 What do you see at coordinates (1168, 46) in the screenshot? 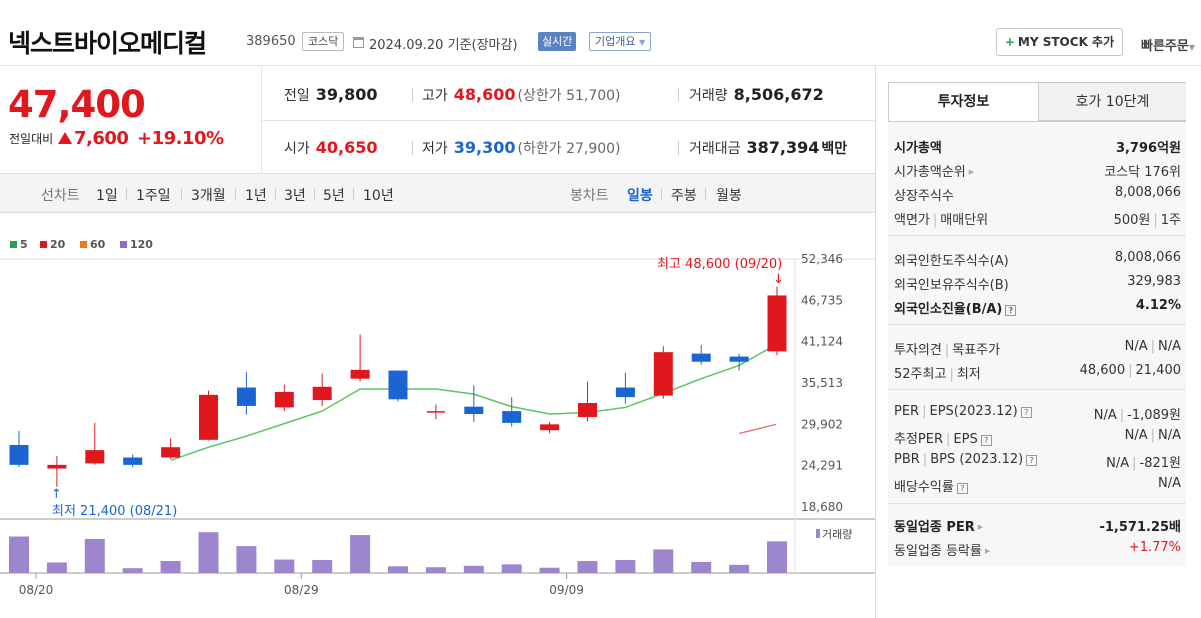
I see `quick-order-button: 빠른주문▼` at bounding box center [1168, 46].